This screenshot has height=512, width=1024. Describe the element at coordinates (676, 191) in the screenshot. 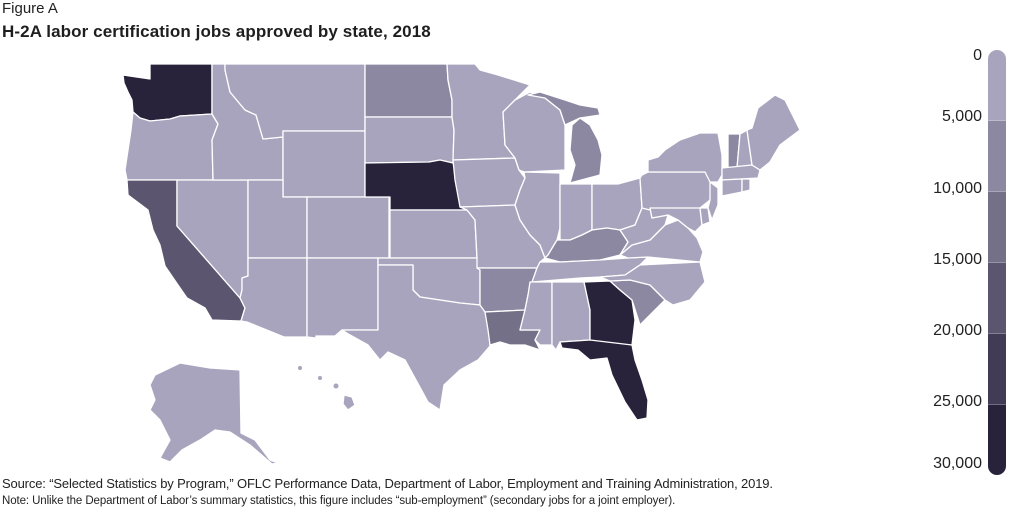

I see `state-pa` at that location.